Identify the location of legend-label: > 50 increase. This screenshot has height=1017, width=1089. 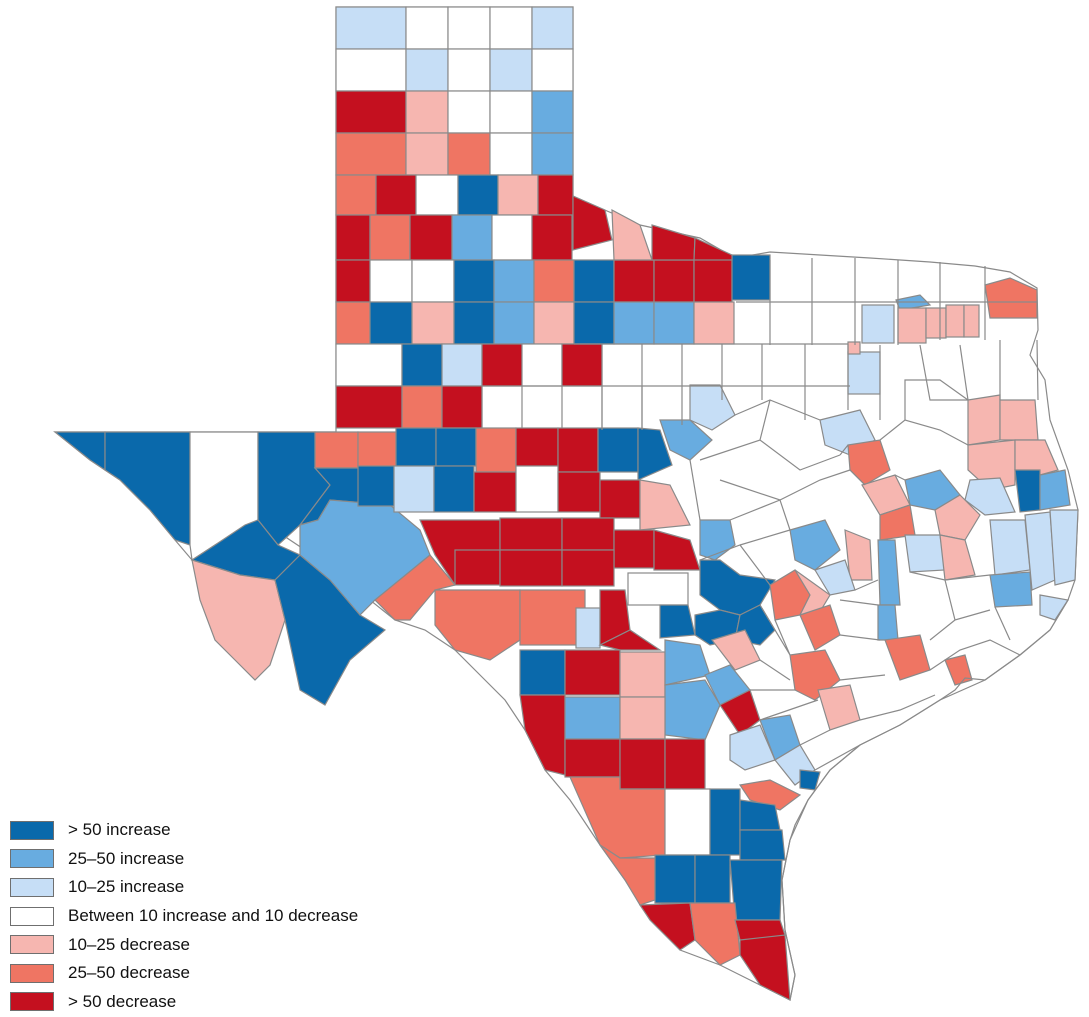
(119, 830).